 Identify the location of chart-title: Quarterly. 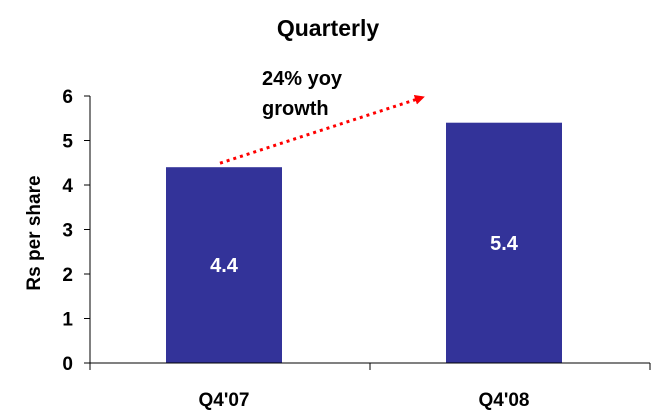
(328, 28).